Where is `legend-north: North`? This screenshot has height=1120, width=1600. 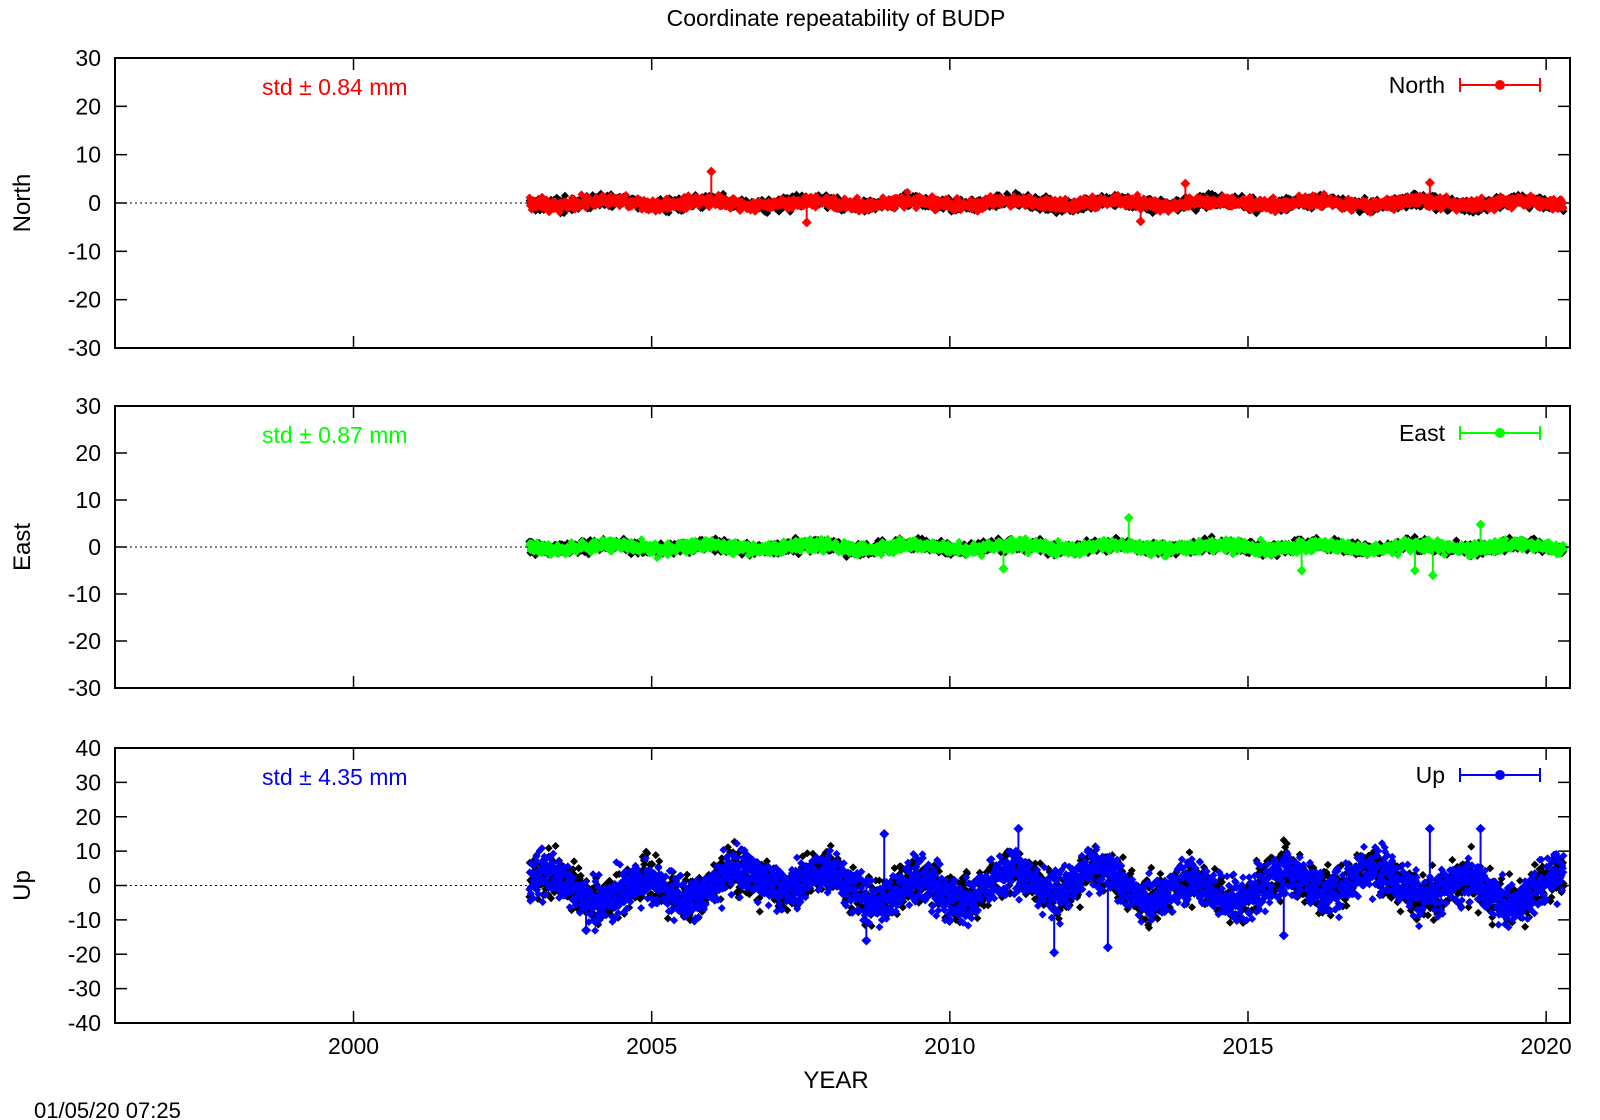
legend-north: North is located at coordinates (1465, 85).